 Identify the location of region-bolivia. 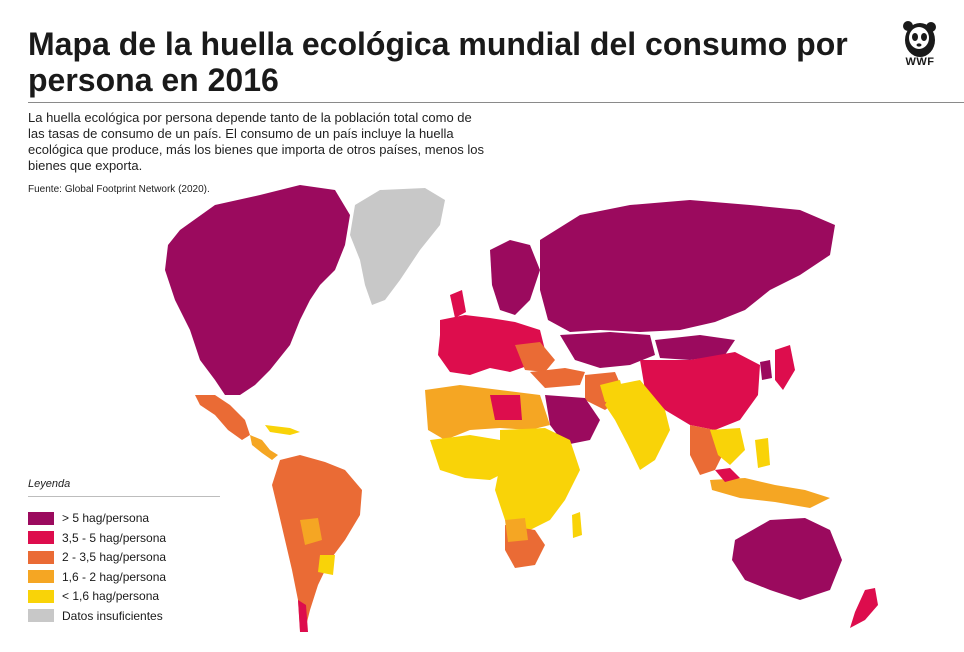
(311, 531).